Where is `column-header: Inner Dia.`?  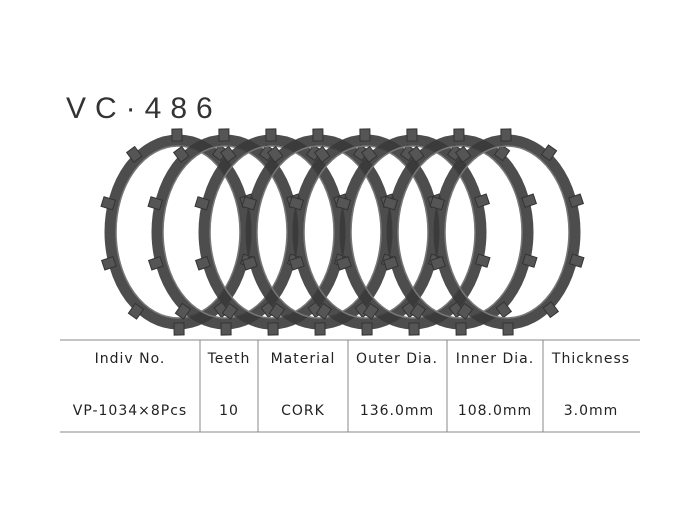 column-header: Inner Dia. is located at coordinates (495, 359).